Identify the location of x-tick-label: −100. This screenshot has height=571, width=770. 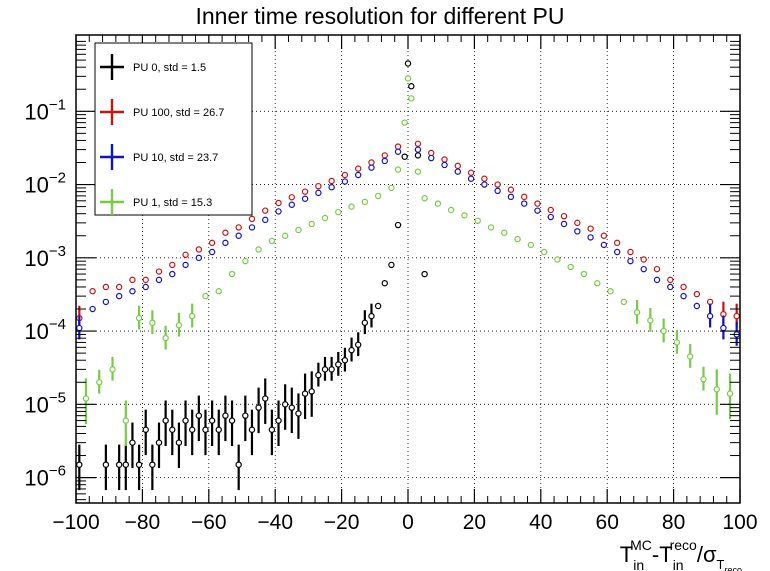
(75, 522).